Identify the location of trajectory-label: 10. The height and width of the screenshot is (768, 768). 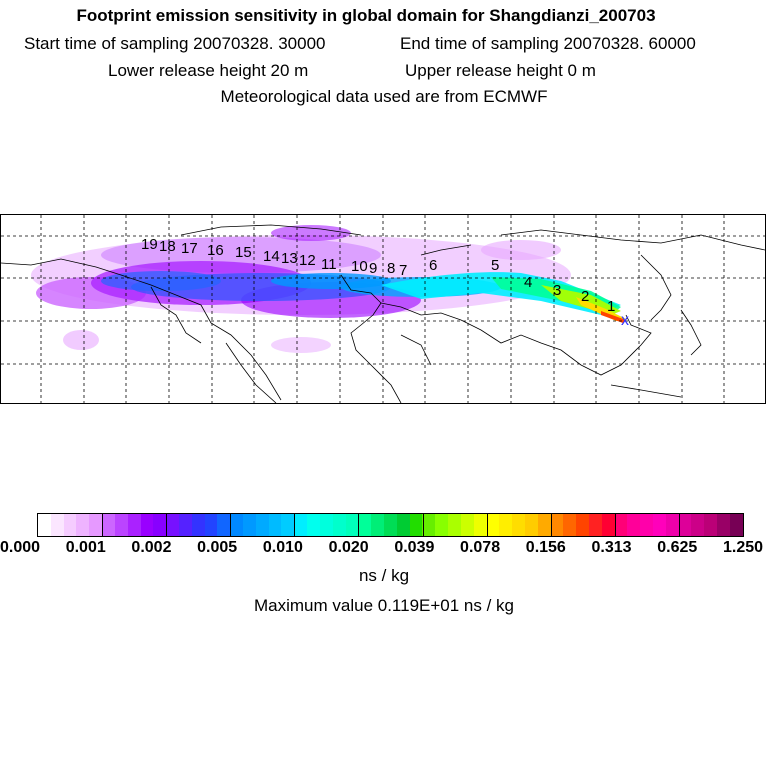
(359, 266).